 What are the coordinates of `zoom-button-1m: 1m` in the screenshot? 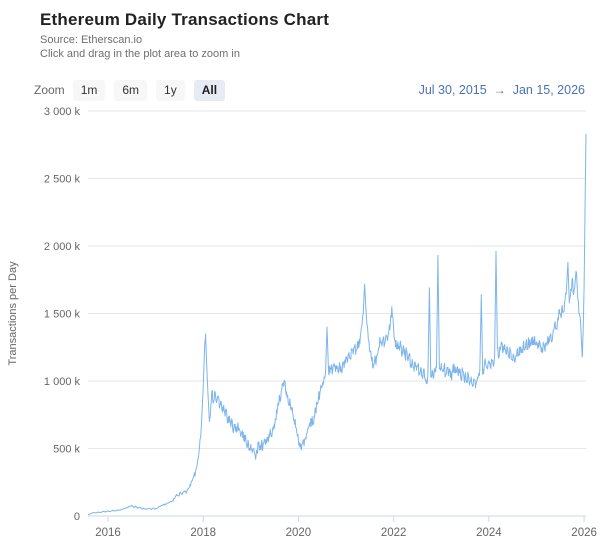 It's located at (89, 90).